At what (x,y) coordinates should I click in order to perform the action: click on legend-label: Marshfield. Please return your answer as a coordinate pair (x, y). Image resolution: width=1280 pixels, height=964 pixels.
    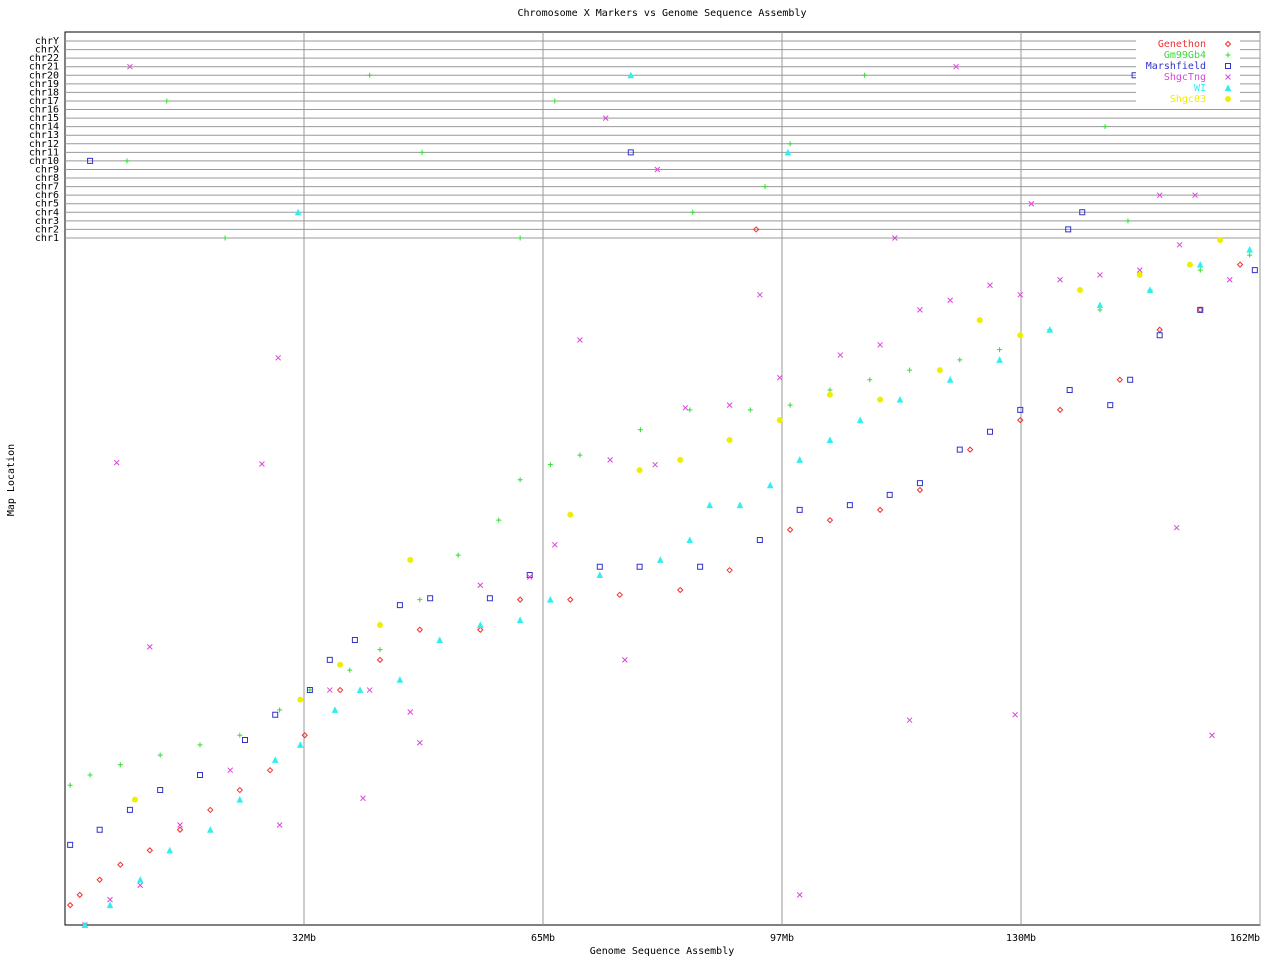
    Looking at the image, I should click on (1176, 66).